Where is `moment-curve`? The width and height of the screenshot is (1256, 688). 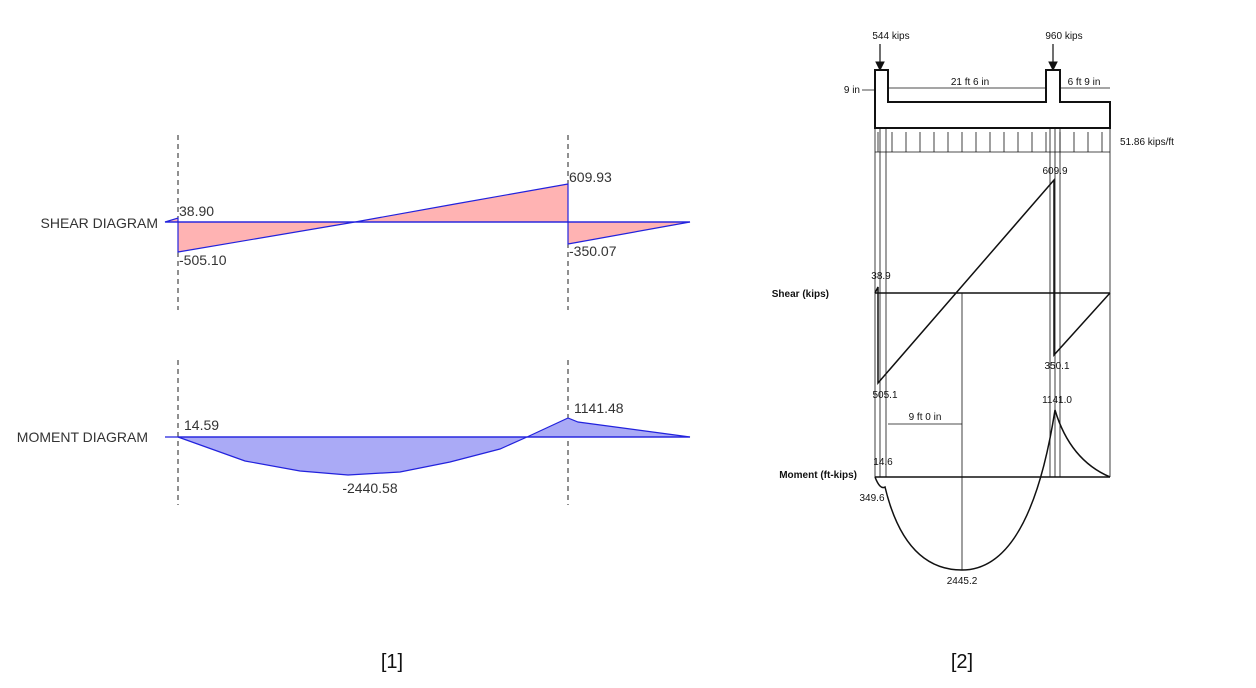
moment-curve is located at coordinates (992, 490).